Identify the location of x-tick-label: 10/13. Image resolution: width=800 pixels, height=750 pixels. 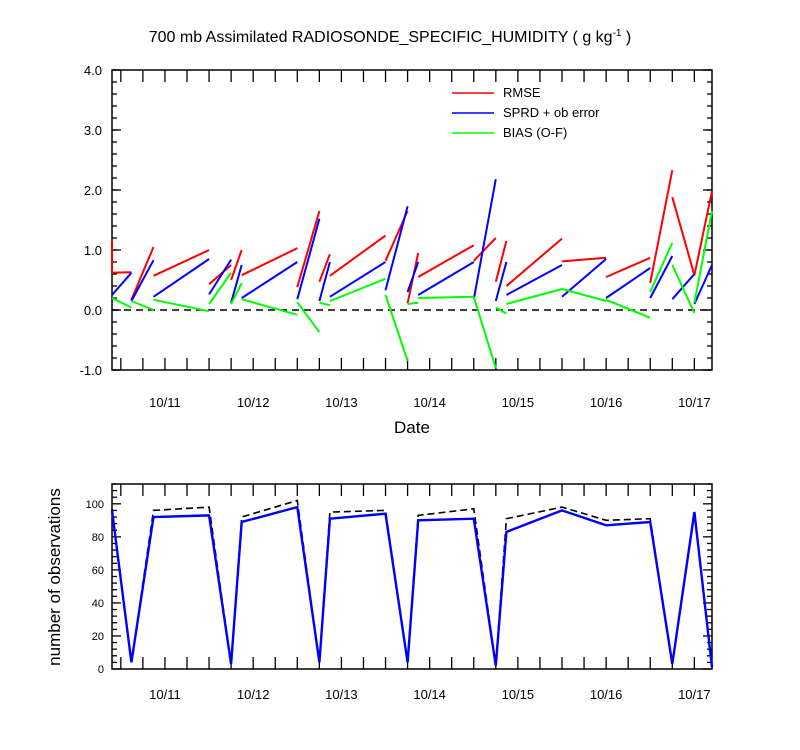
(341, 402).